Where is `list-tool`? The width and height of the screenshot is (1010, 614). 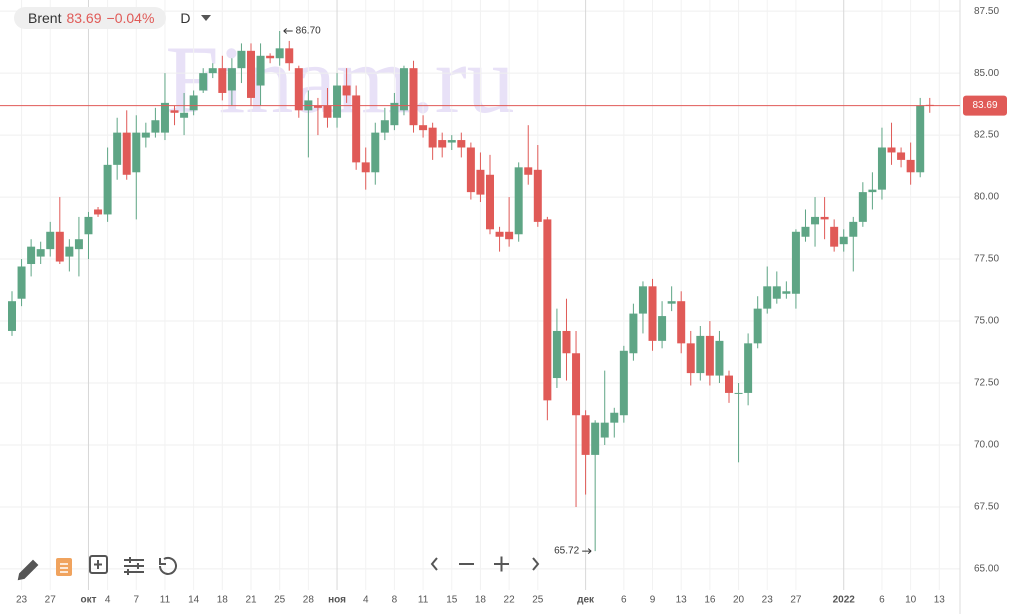
list-tool is located at coordinates (64, 567).